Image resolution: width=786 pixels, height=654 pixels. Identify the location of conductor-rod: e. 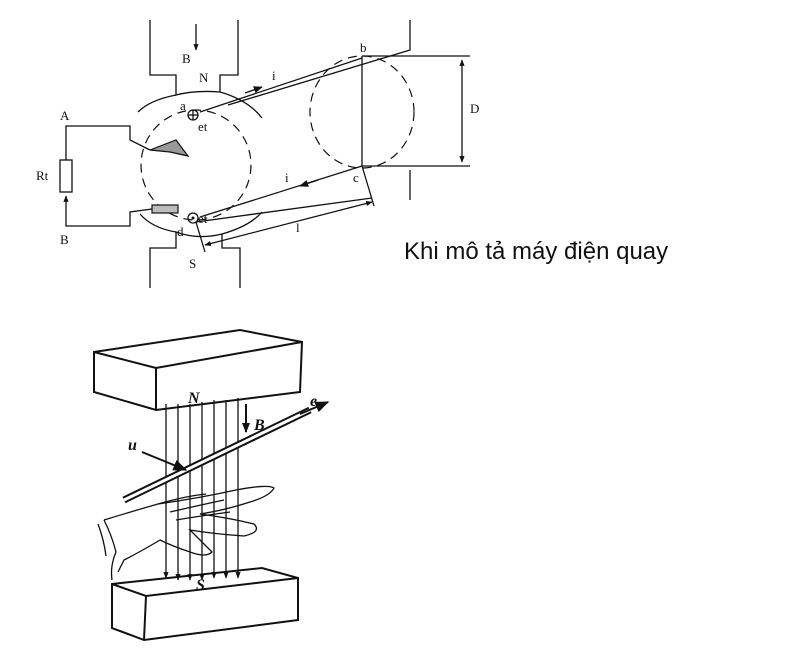
(226, 448).